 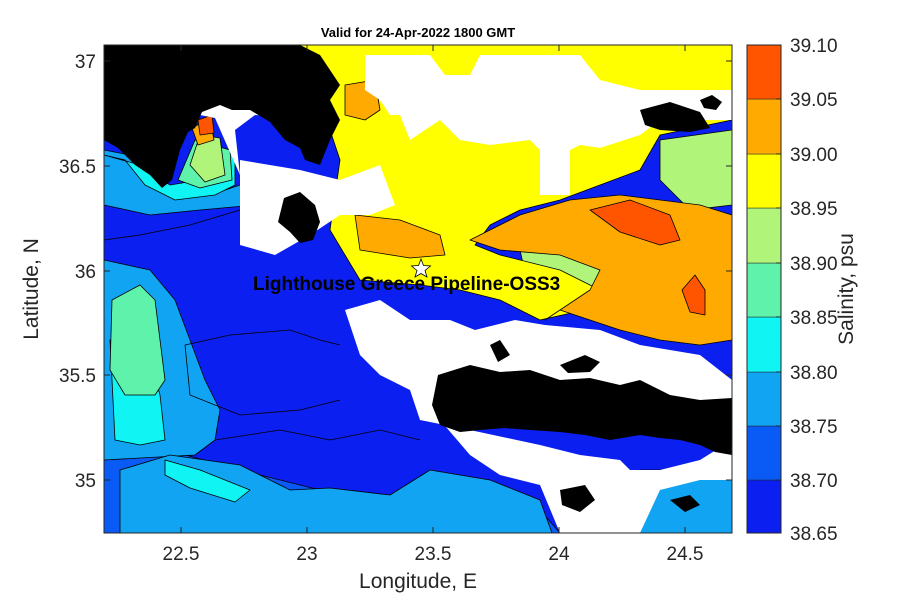 What do you see at coordinates (181, 554) in the screenshot?
I see `xtick-label: 22.5` at bounding box center [181, 554].